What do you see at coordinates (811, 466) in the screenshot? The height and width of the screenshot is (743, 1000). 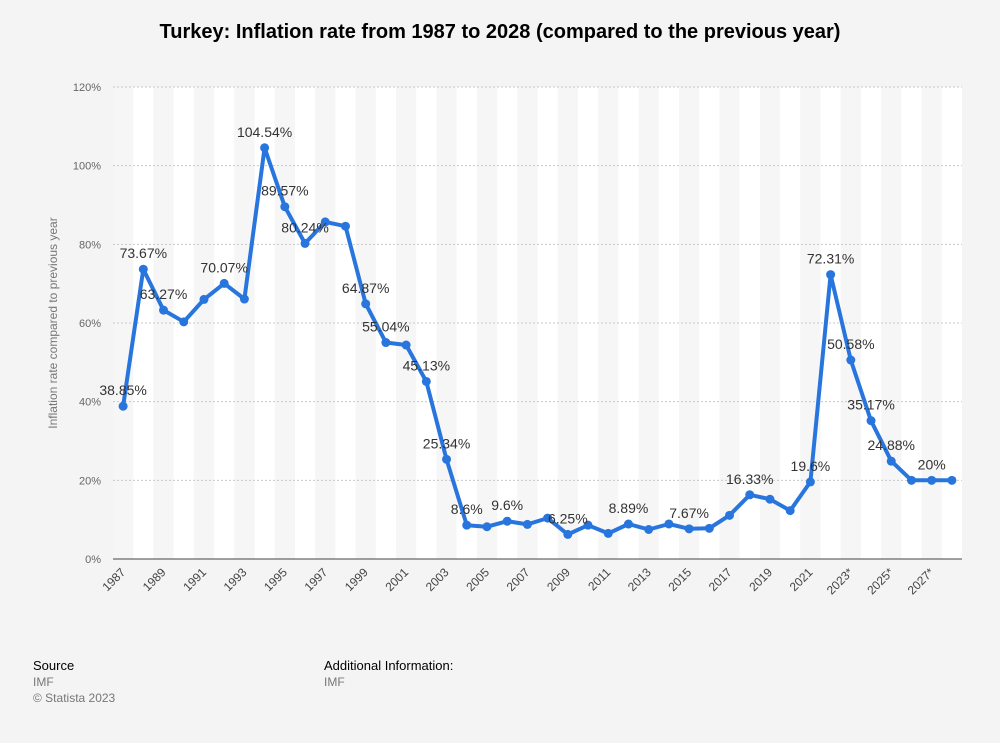 I see `data-label: 19.6%` at bounding box center [811, 466].